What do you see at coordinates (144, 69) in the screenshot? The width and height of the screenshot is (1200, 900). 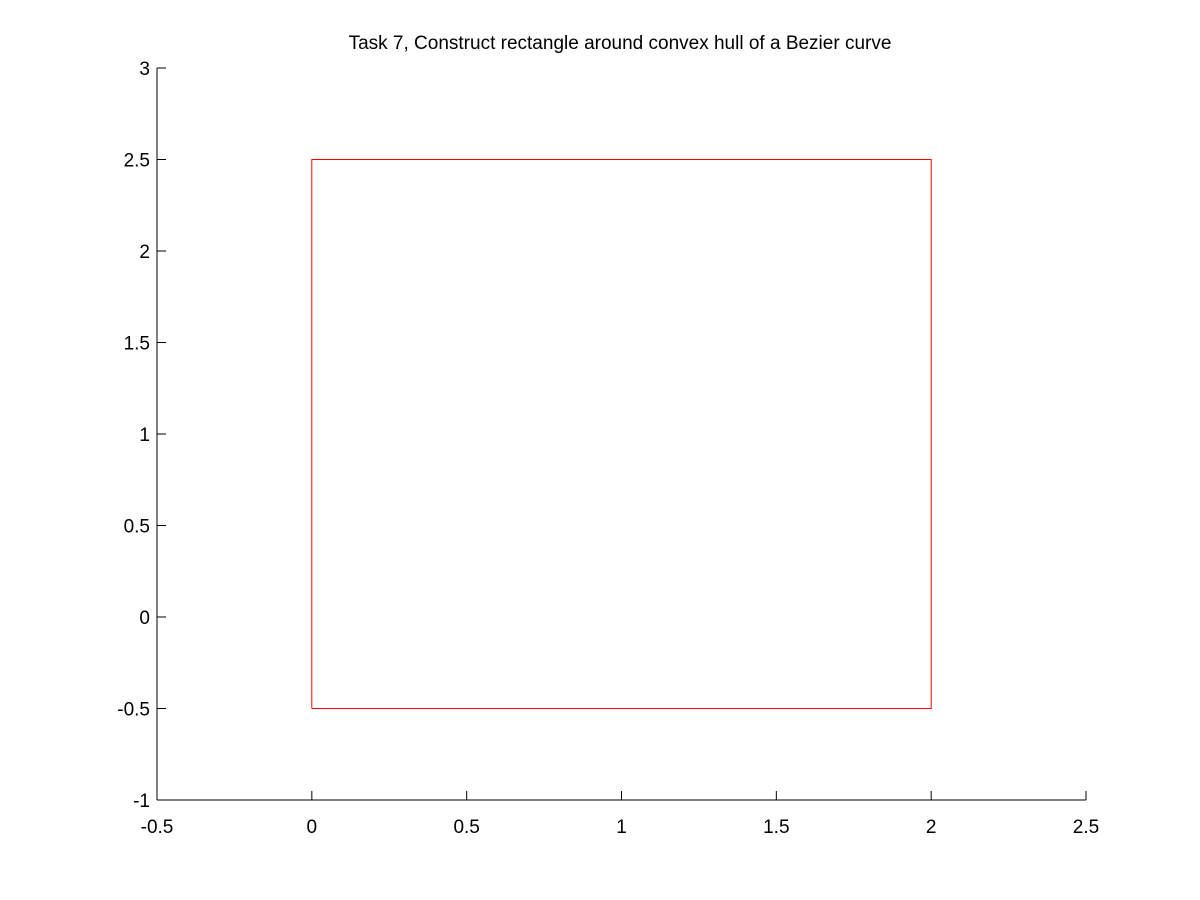 I see `y-tick-label: 3` at bounding box center [144, 69].